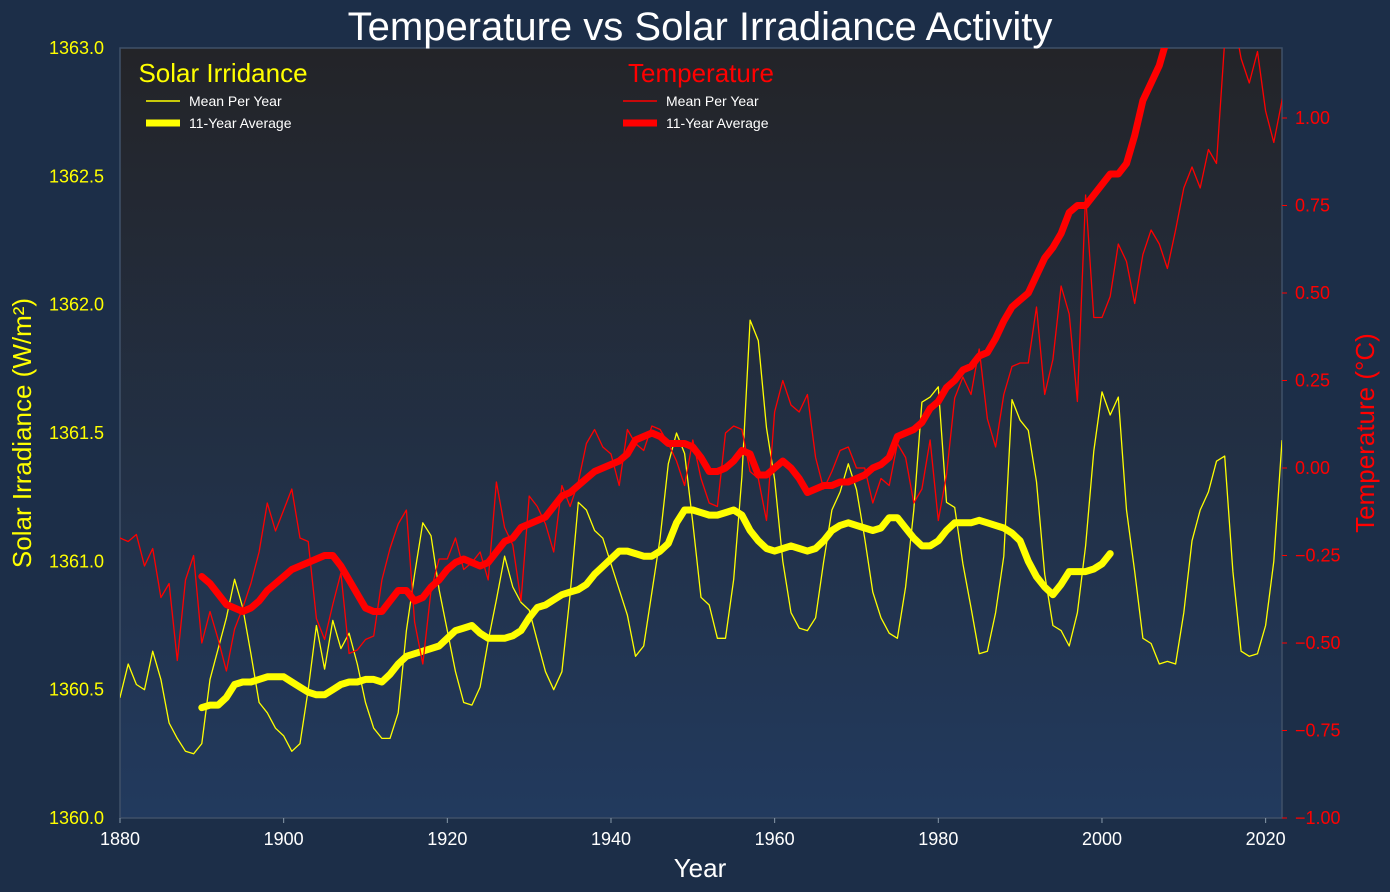 The width and height of the screenshot is (1390, 892). I want to click on x-tick-label: 2000, so click(1102, 839).